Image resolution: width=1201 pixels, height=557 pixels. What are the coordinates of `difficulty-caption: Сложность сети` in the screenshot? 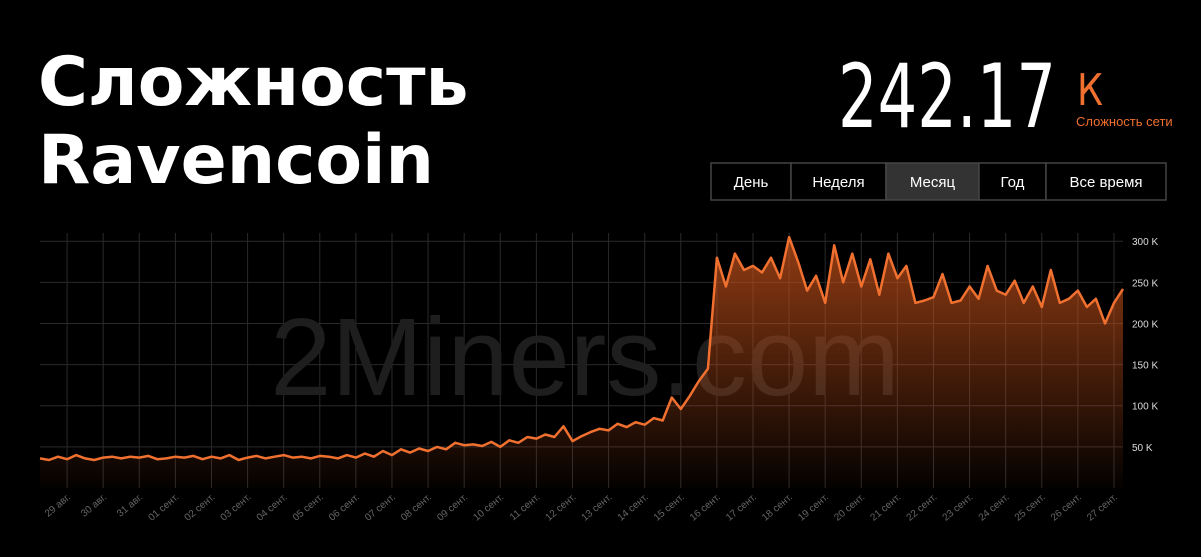 It's located at (1124, 121).